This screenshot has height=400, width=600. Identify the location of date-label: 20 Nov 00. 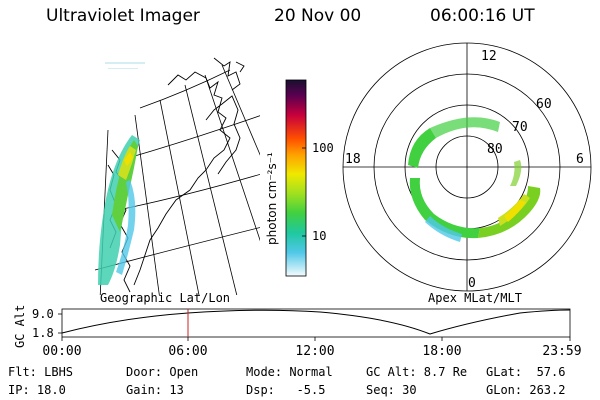
(318, 16).